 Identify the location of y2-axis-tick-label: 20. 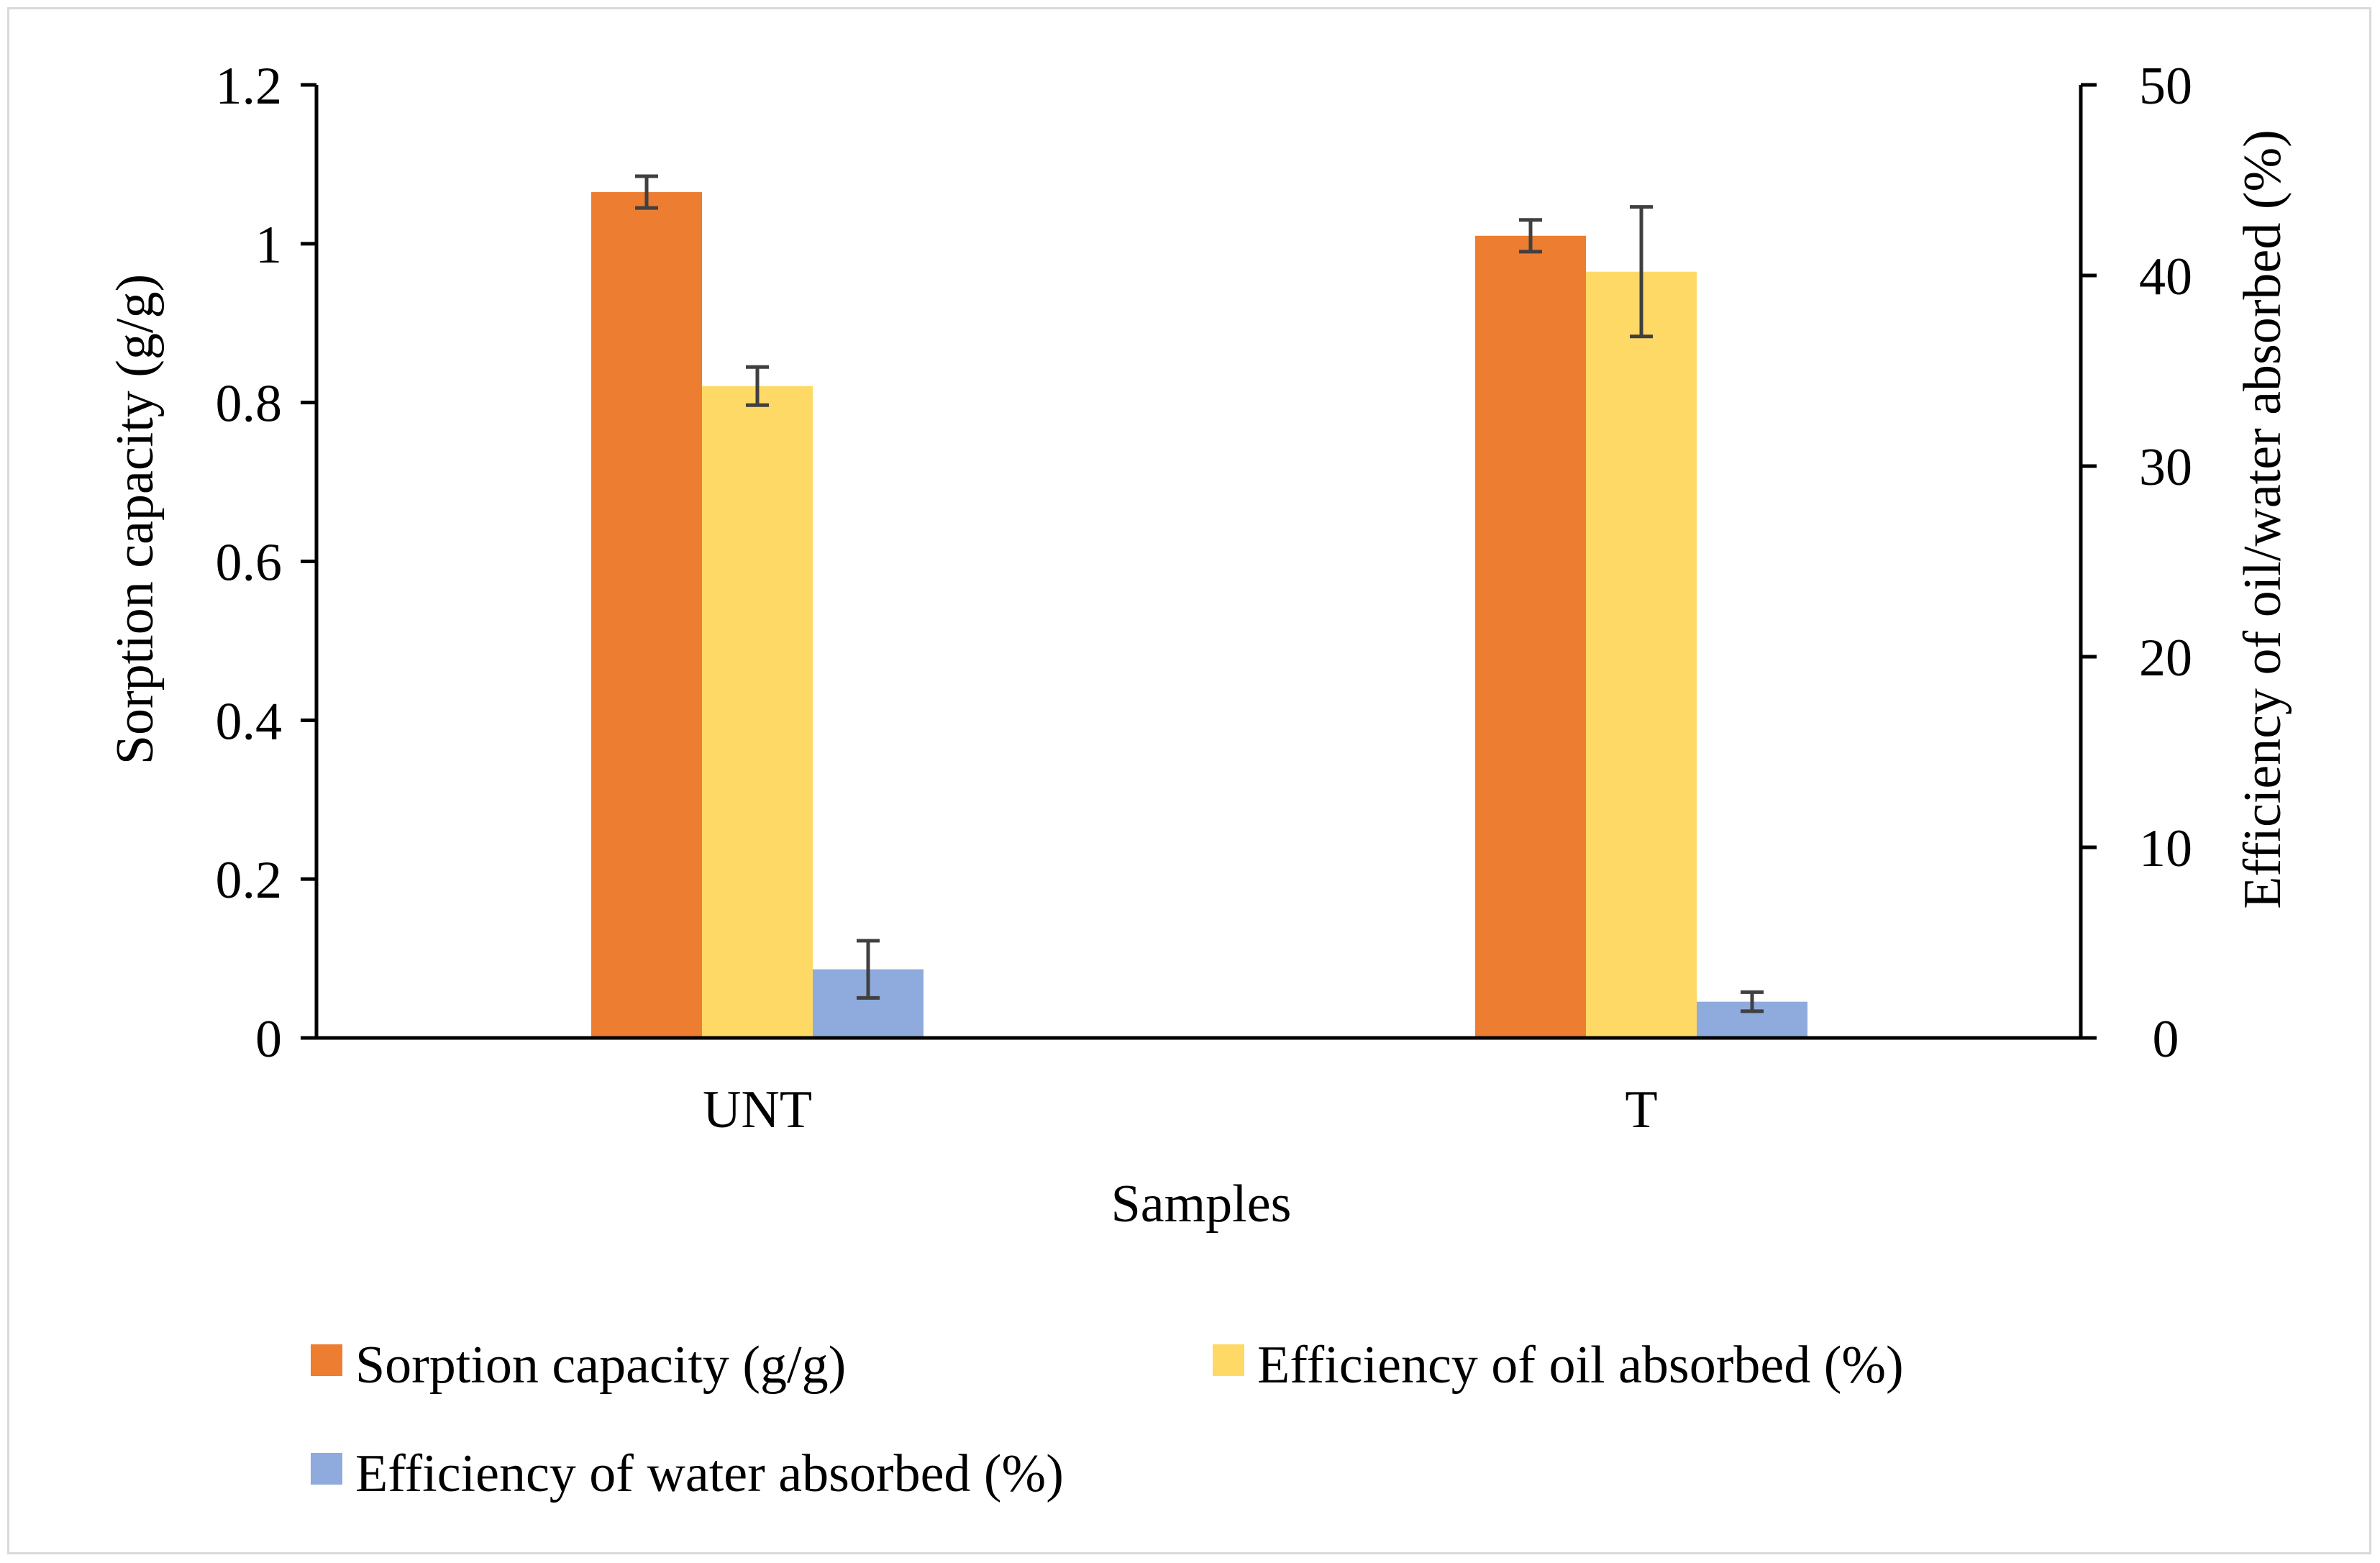
(2165, 658).